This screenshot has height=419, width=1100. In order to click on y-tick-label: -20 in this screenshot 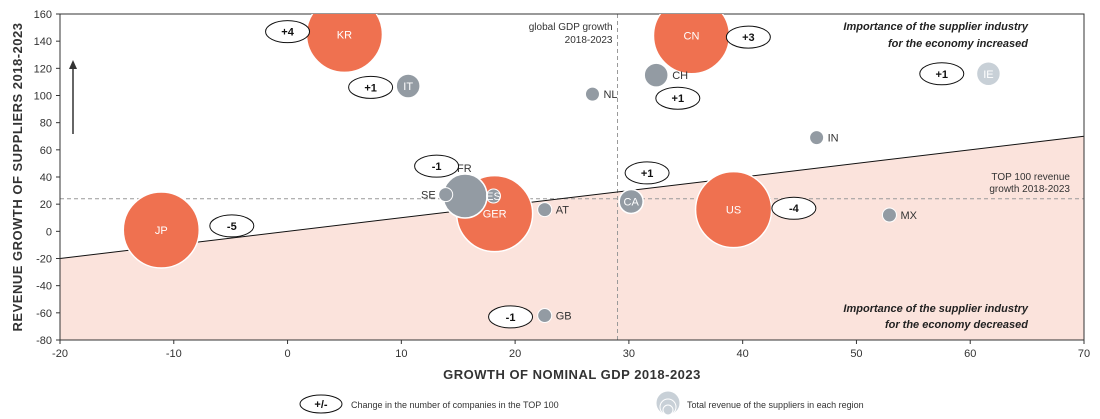, I will do `click(44, 260)`.